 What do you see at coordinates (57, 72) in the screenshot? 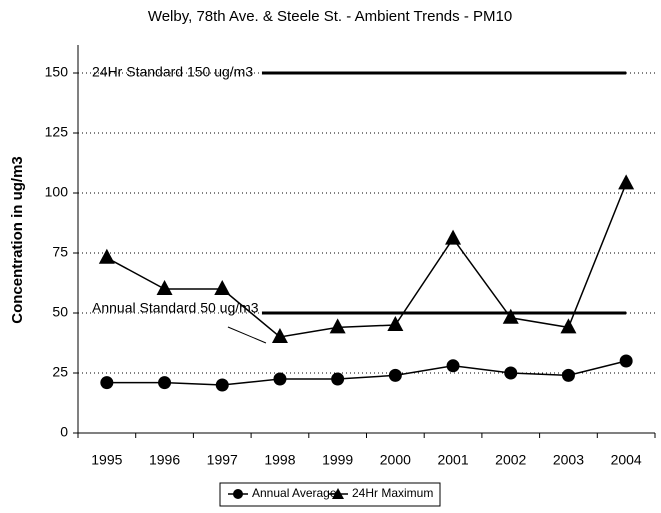
I see `y-tick-label: 150` at bounding box center [57, 72].